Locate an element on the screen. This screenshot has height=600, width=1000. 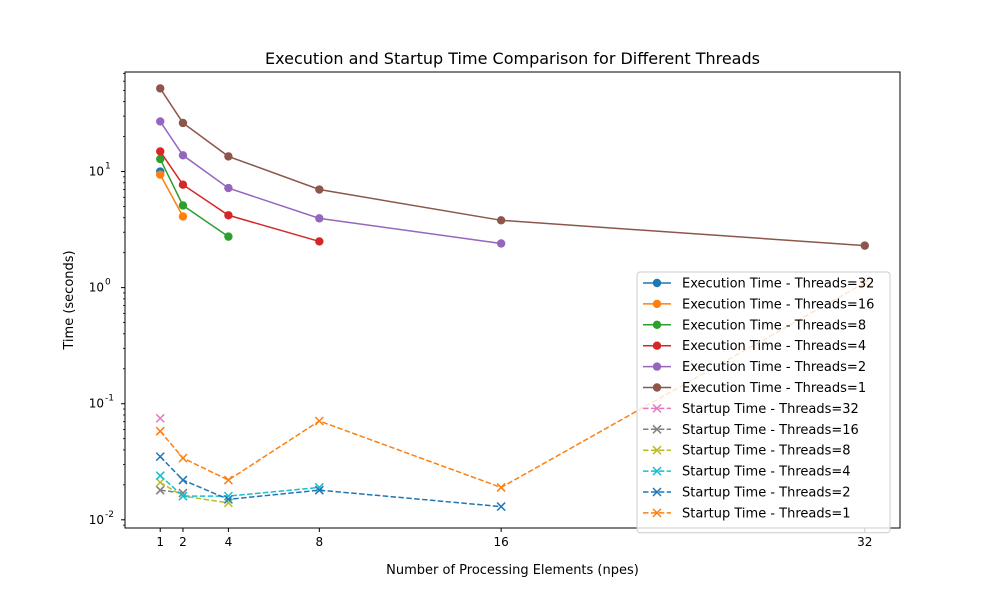
x-tick-label: 8 is located at coordinates (319, 542).